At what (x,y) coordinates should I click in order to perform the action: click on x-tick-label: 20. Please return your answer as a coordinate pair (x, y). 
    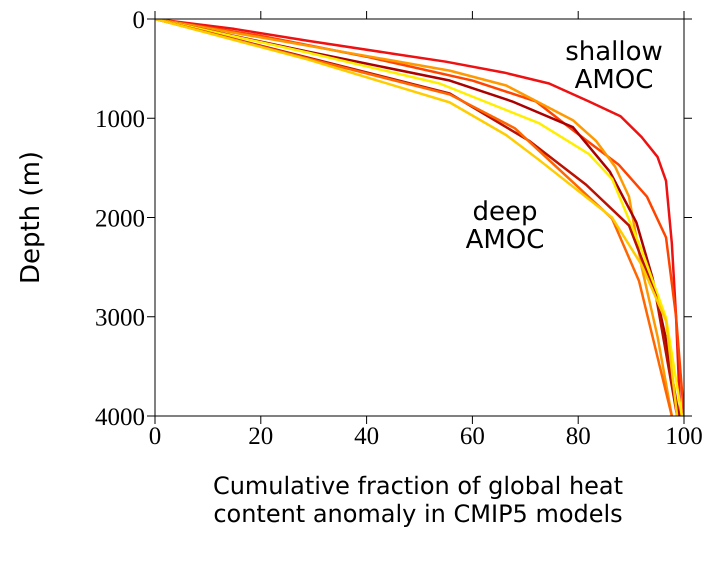
    Looking at the image, I should click on (261, 436).